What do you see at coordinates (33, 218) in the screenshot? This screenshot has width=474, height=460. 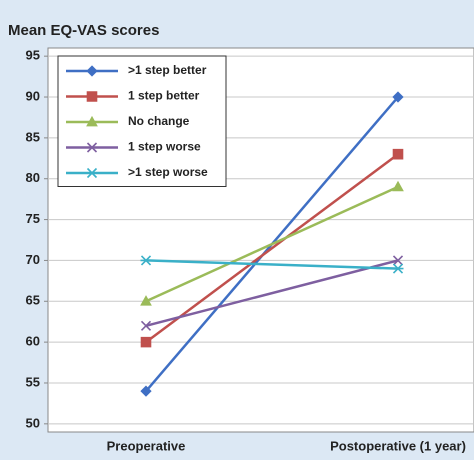 I see `y-tick-label: 75` at bounding box center [33, 218].